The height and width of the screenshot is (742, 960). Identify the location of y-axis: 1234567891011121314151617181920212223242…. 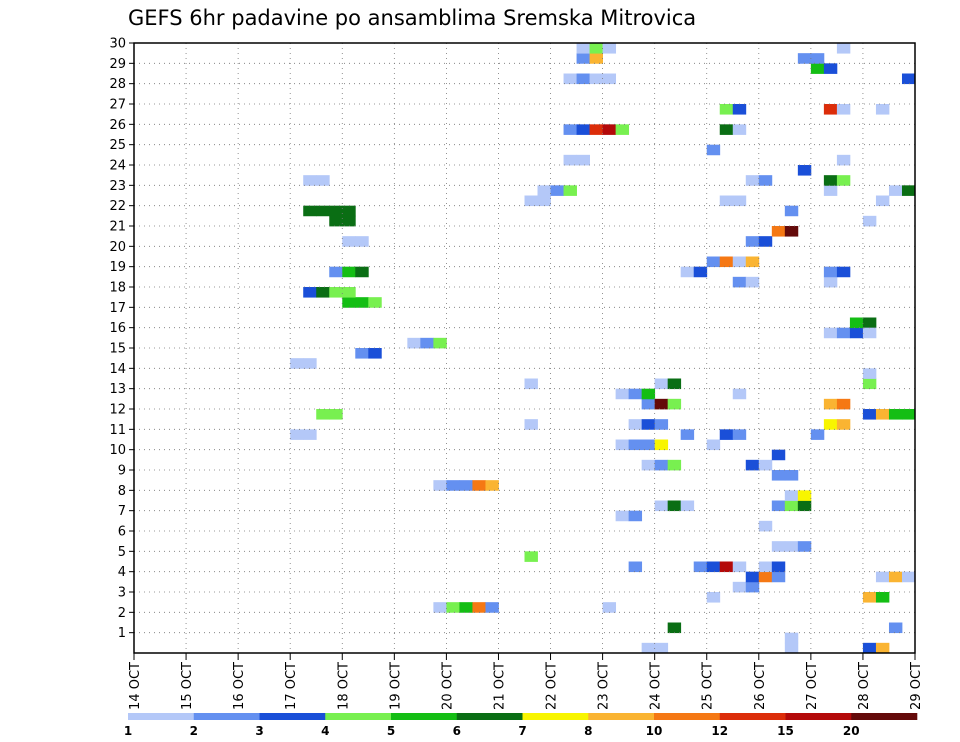
(121, 339).